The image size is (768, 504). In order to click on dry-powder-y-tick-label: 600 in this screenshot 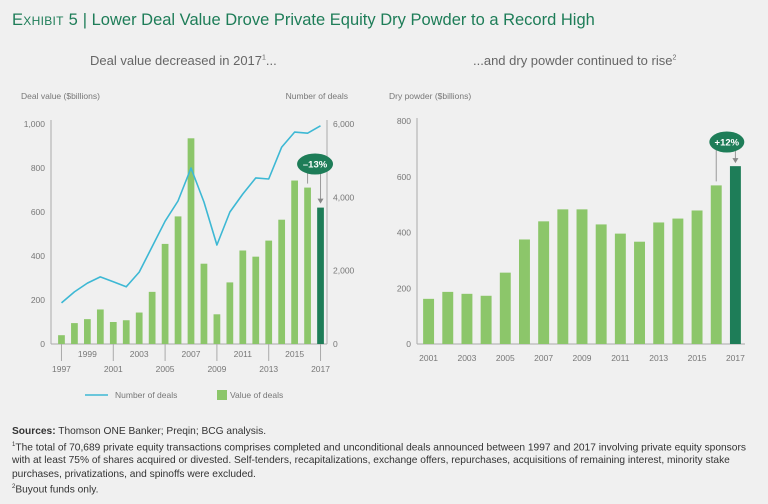, I will do `click(404, 177)`.